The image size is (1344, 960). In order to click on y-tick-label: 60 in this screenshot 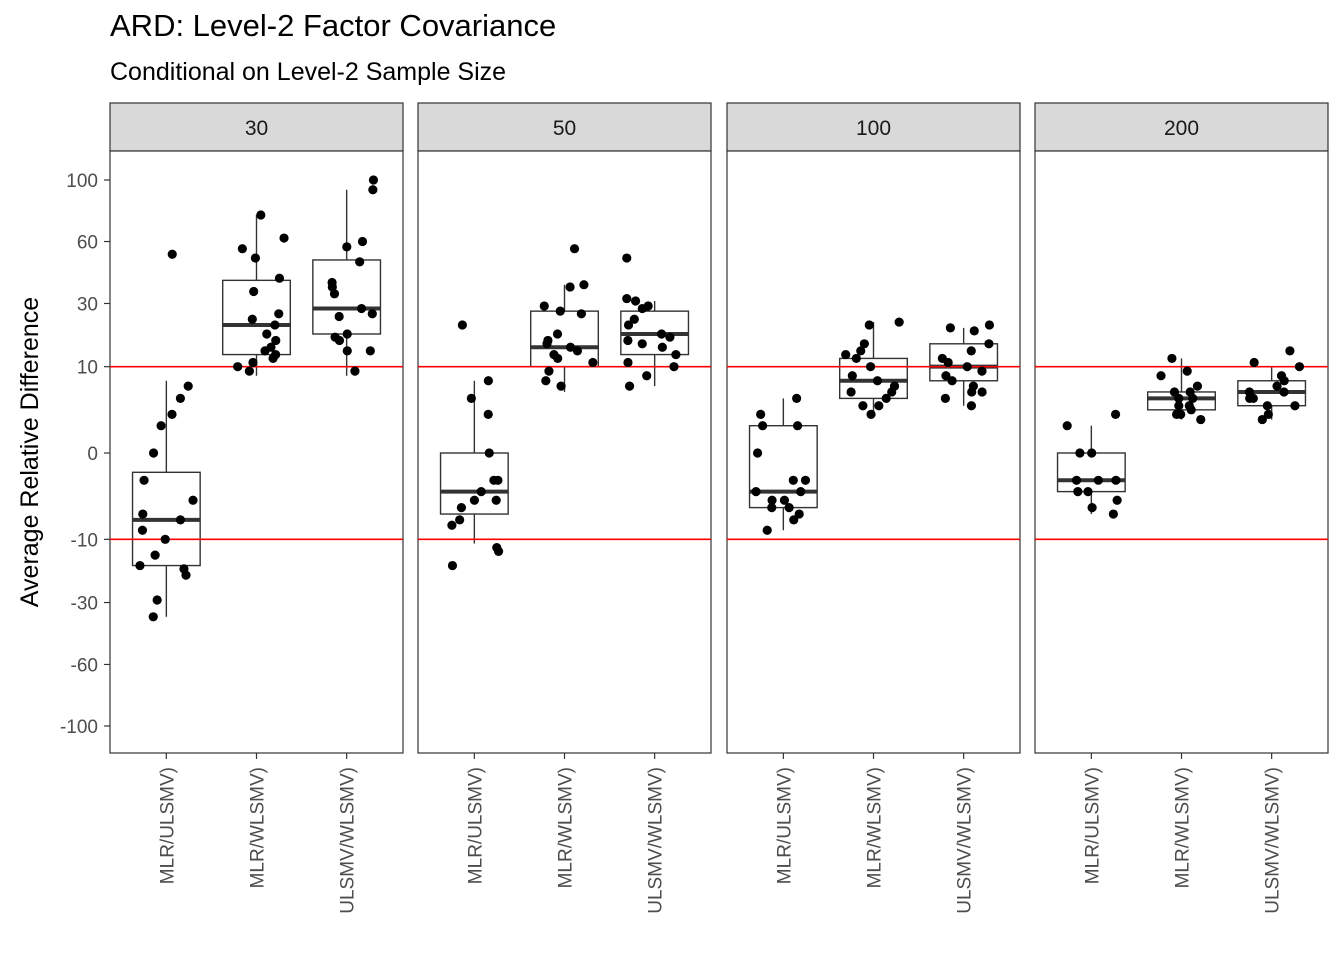, I will do `click(87, 243)`.